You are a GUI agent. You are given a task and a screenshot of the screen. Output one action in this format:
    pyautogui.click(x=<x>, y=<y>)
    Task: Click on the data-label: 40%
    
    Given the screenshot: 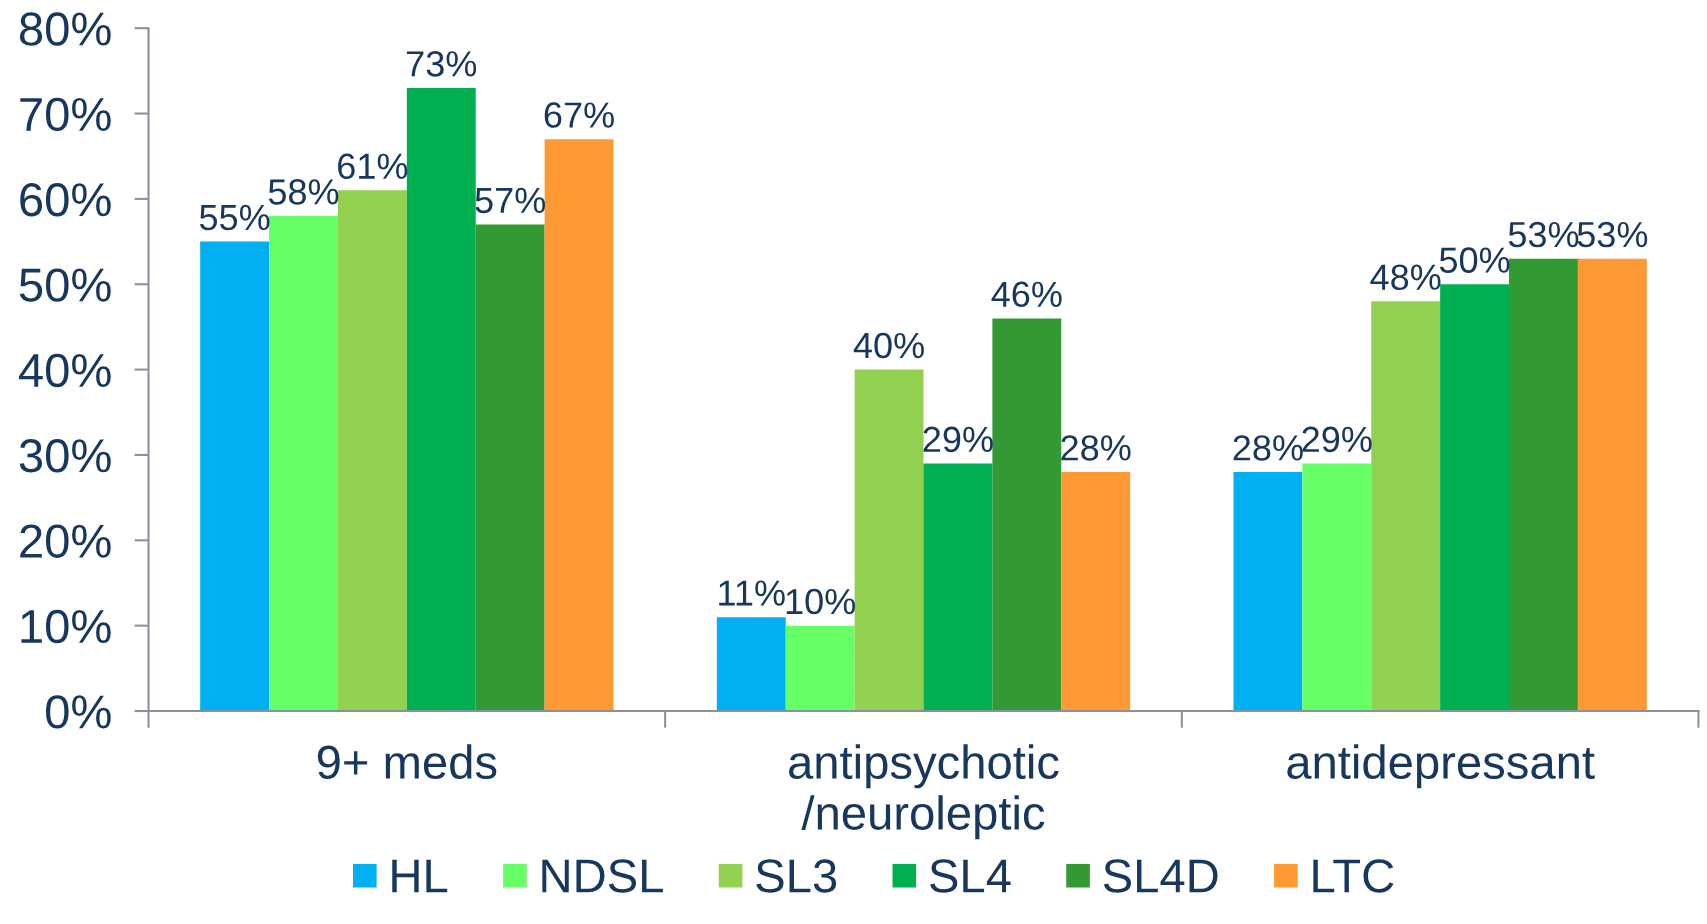 What is the action you would take?
    pyautogui.click(x=888, y=345)
    